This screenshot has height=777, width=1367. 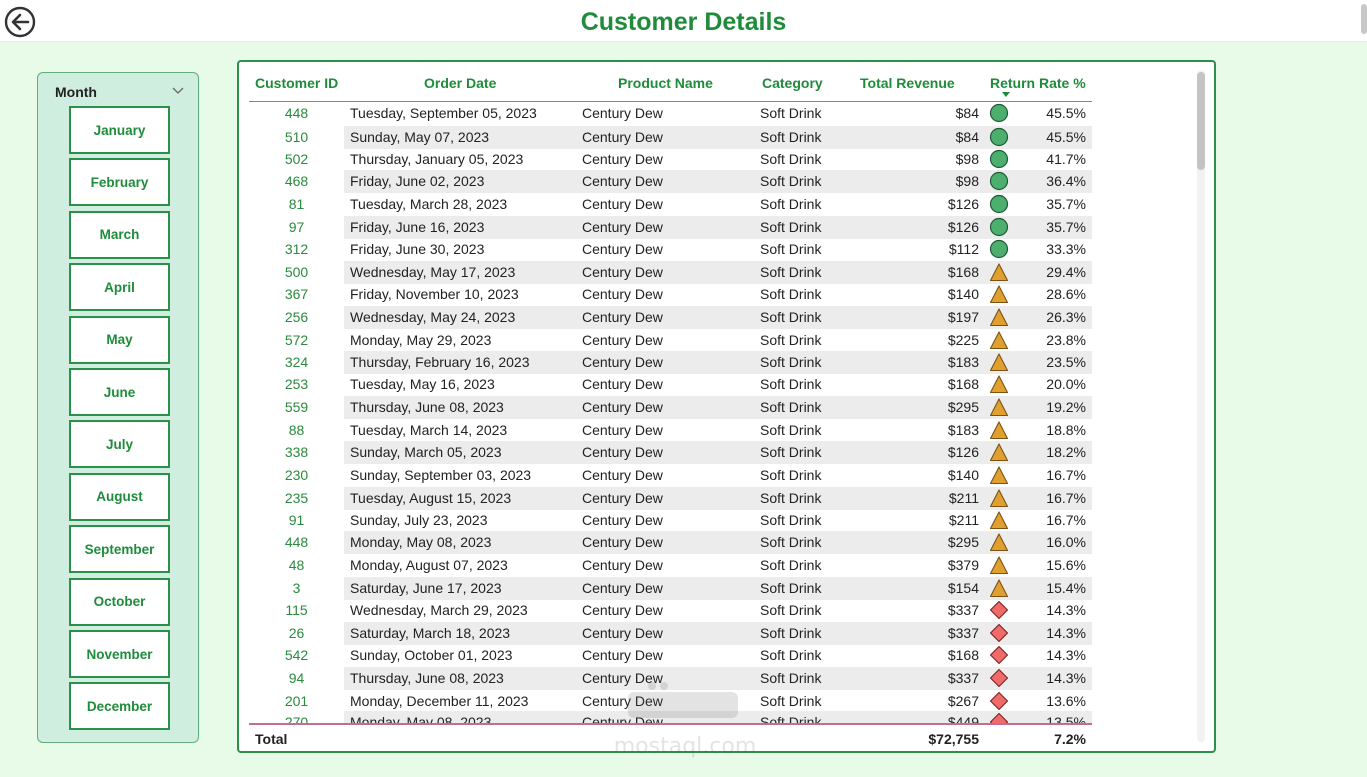 What do you see at coordinates (119, 601) in the screenshot?
I see `month-button-october: October` at bounding box center [119, 601].